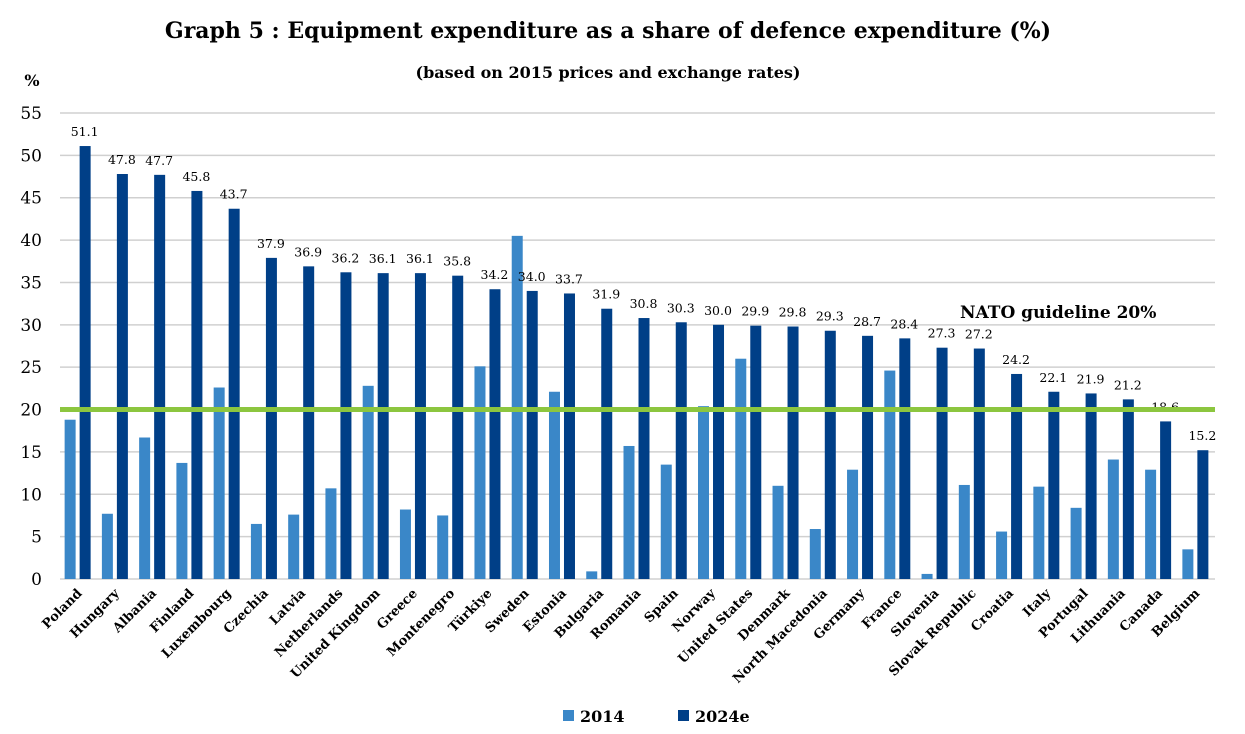  Describe the element at coordinates (1165, 406) in the screenshot. I see `data-label-2024e: 18.6` at that location.